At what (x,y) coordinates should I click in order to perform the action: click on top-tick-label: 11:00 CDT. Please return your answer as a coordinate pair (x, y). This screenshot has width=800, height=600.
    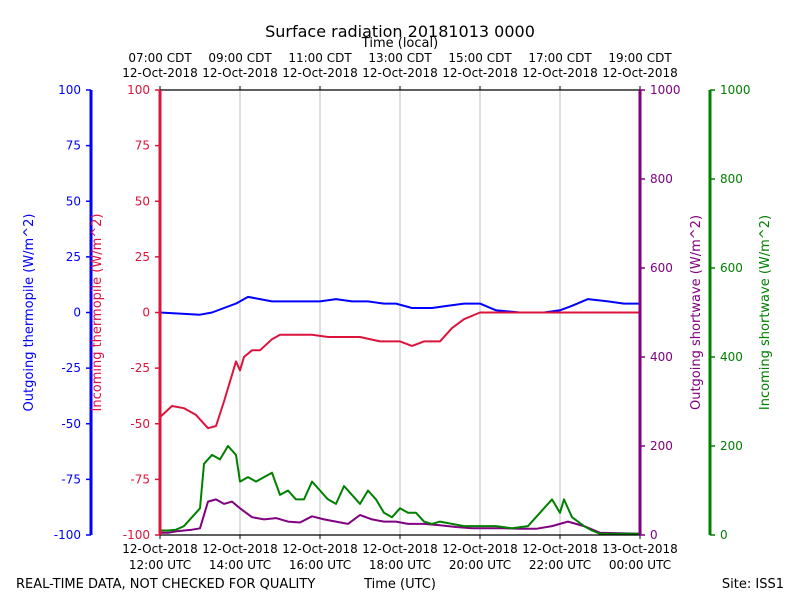
    Looking at the image, I should click on (320, 58).